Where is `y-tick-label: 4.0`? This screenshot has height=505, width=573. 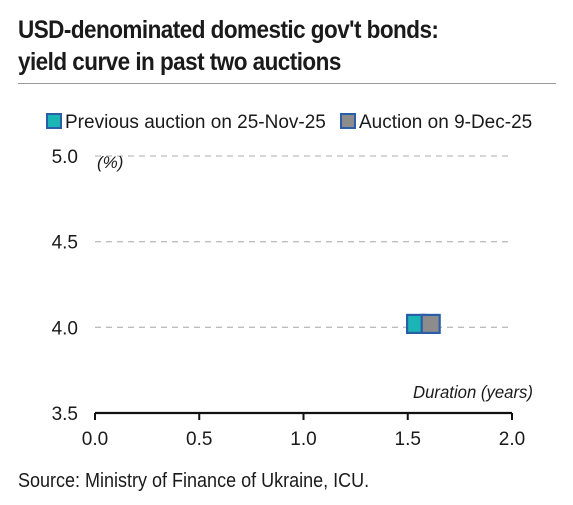 y-tick-label: 4.0 is located at coordinates (65, 328).